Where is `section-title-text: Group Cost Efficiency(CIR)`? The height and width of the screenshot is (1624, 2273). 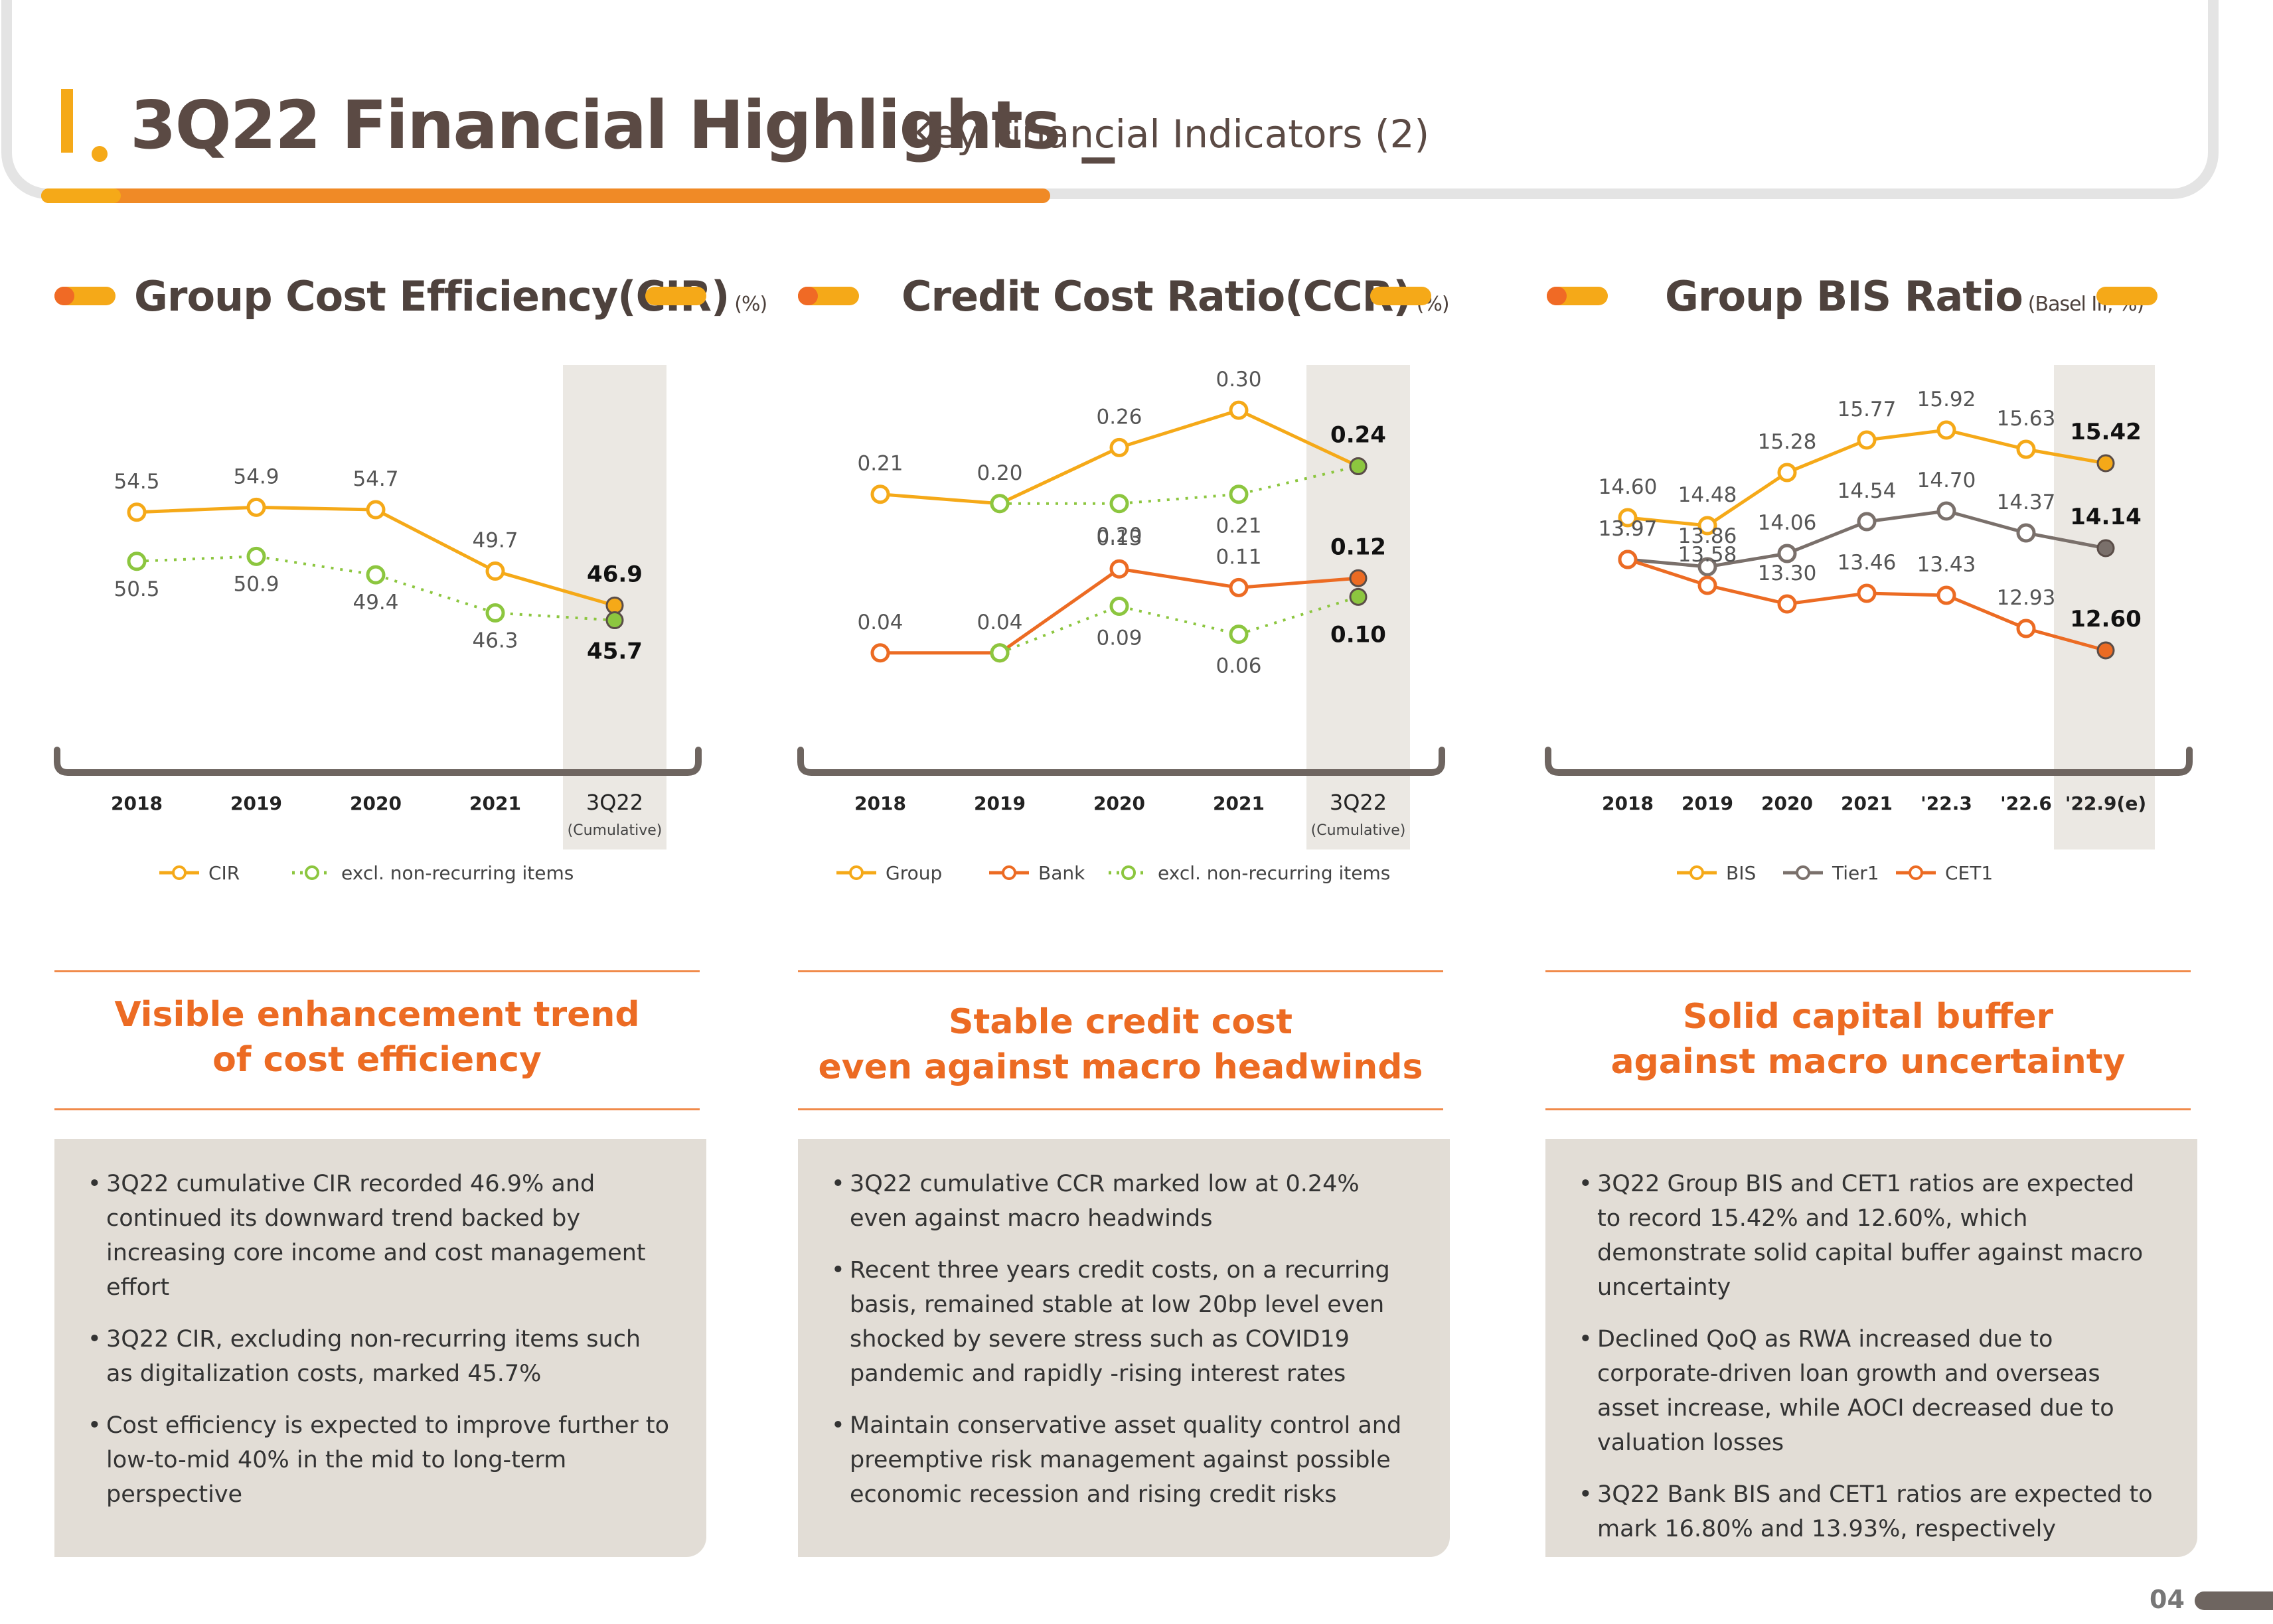 section-title-text: Group Cost Efficiency(CIR) is located at coordinates (432, 296).